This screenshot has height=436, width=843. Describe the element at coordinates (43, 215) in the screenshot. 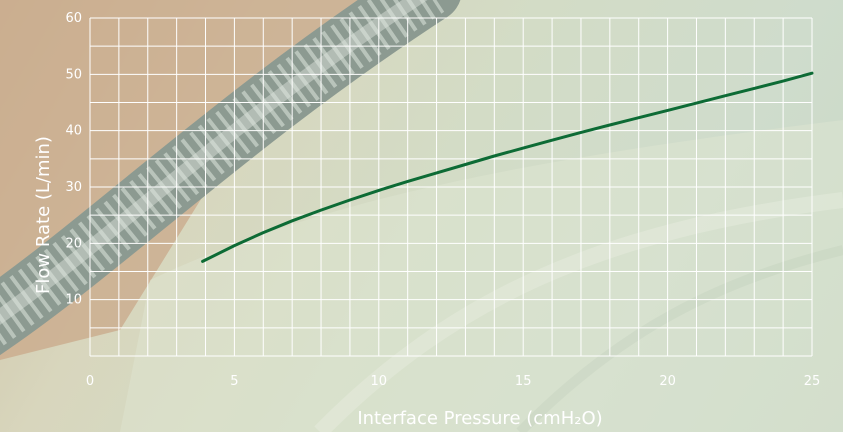

I see `y-axis-title: Flow Rate (L/min)` at that location.